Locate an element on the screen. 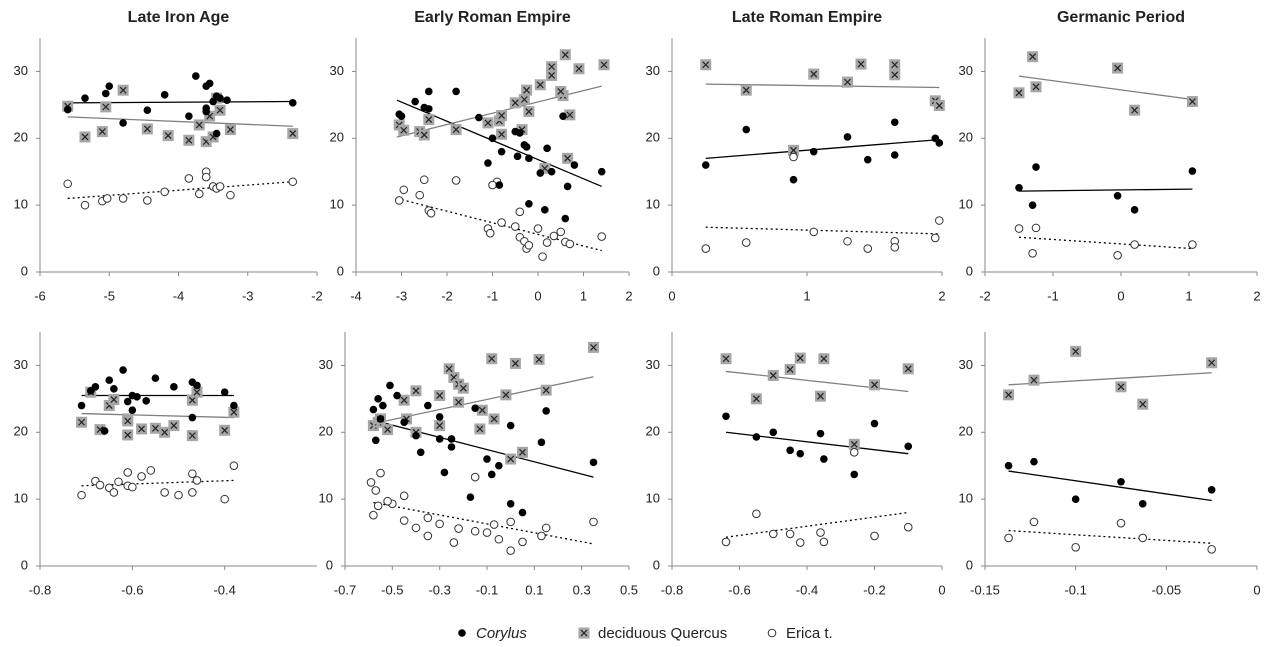  x-tick-label: -0.6 is located at coordinates (132, 589).